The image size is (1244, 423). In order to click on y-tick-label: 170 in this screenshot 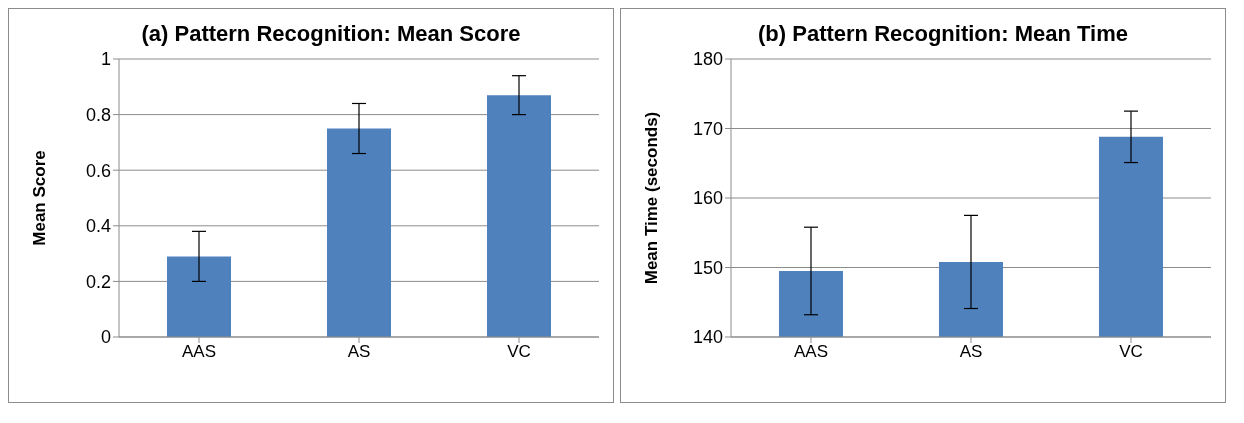, I will do `click(707, 128)`.